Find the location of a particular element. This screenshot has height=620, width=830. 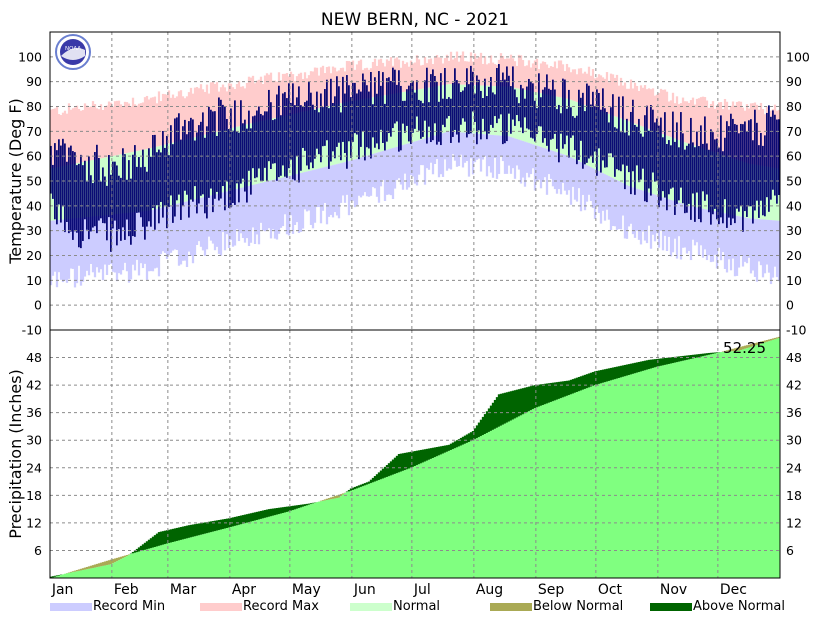

temp-tick-right: 0 is located at coordinates (790, 305).